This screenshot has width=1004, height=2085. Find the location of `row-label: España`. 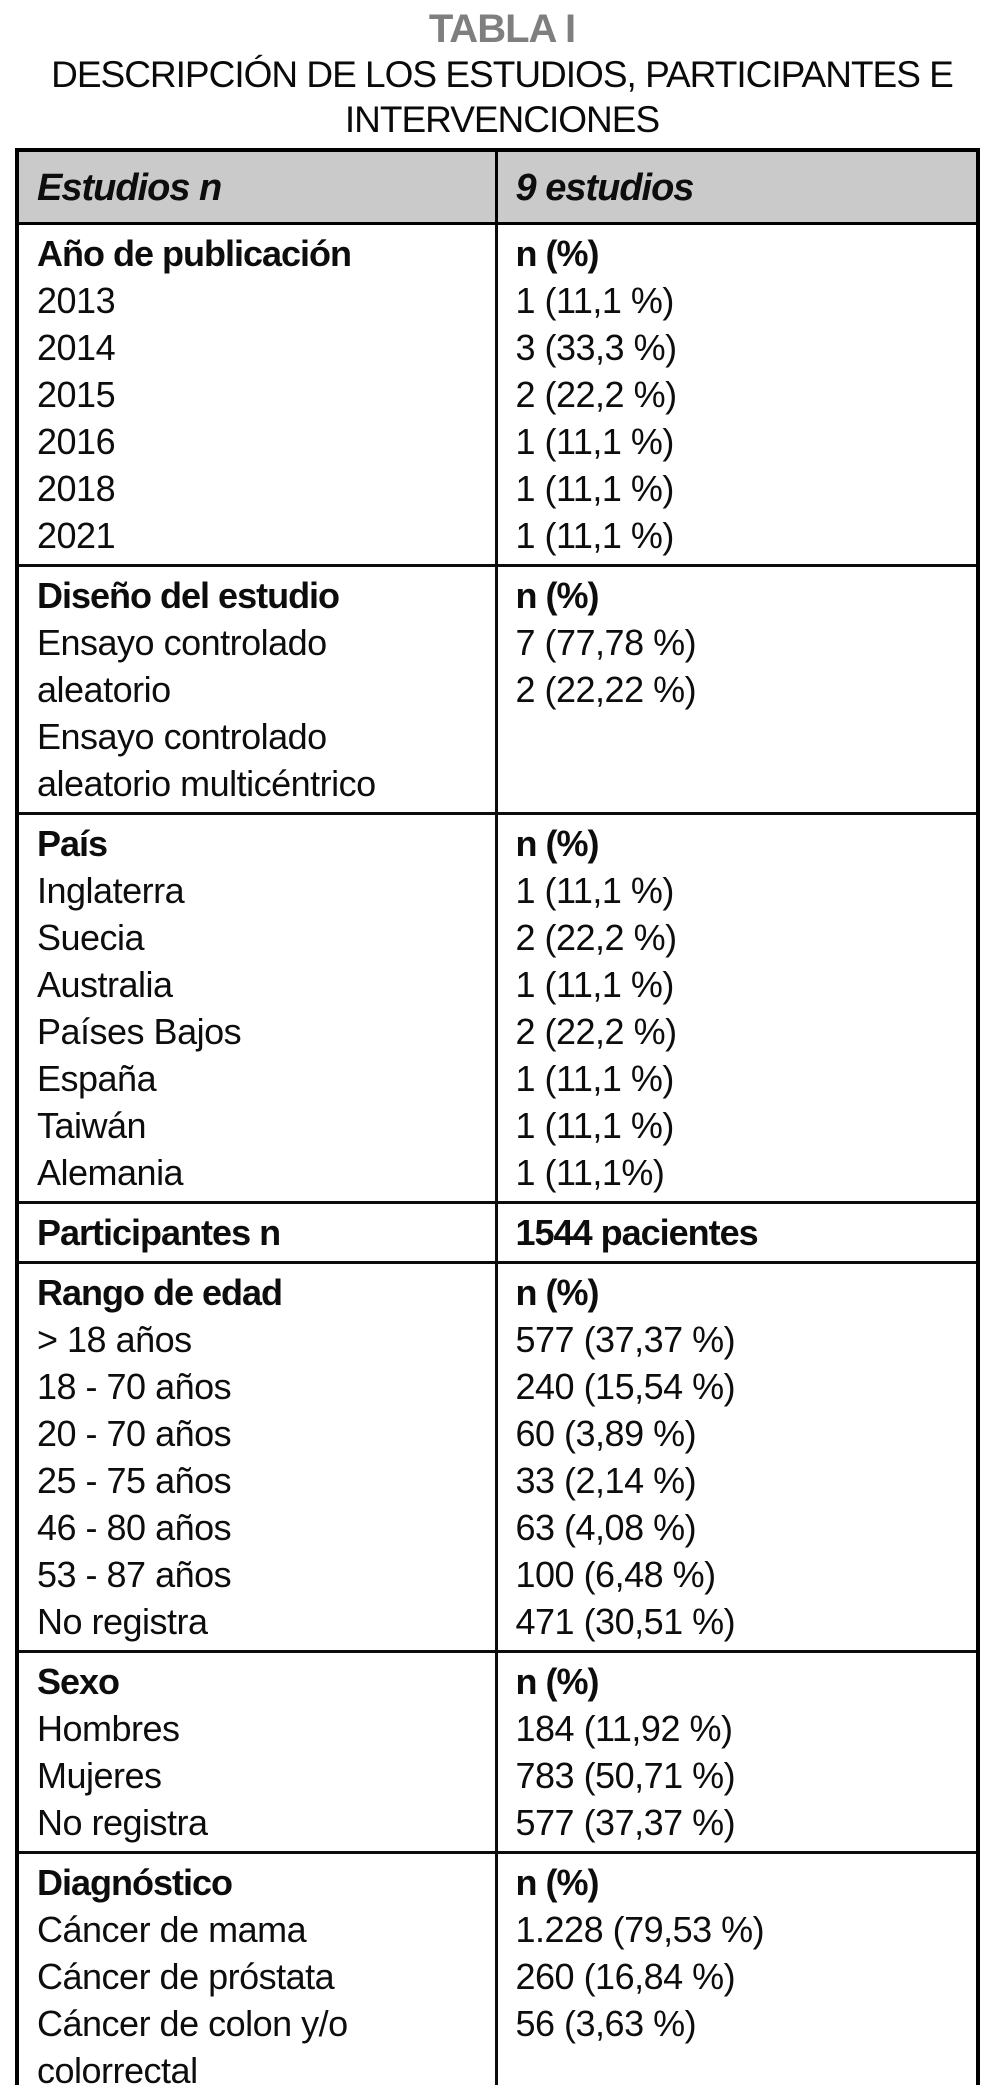

row-label: España is located at coordinates (97, 1078).